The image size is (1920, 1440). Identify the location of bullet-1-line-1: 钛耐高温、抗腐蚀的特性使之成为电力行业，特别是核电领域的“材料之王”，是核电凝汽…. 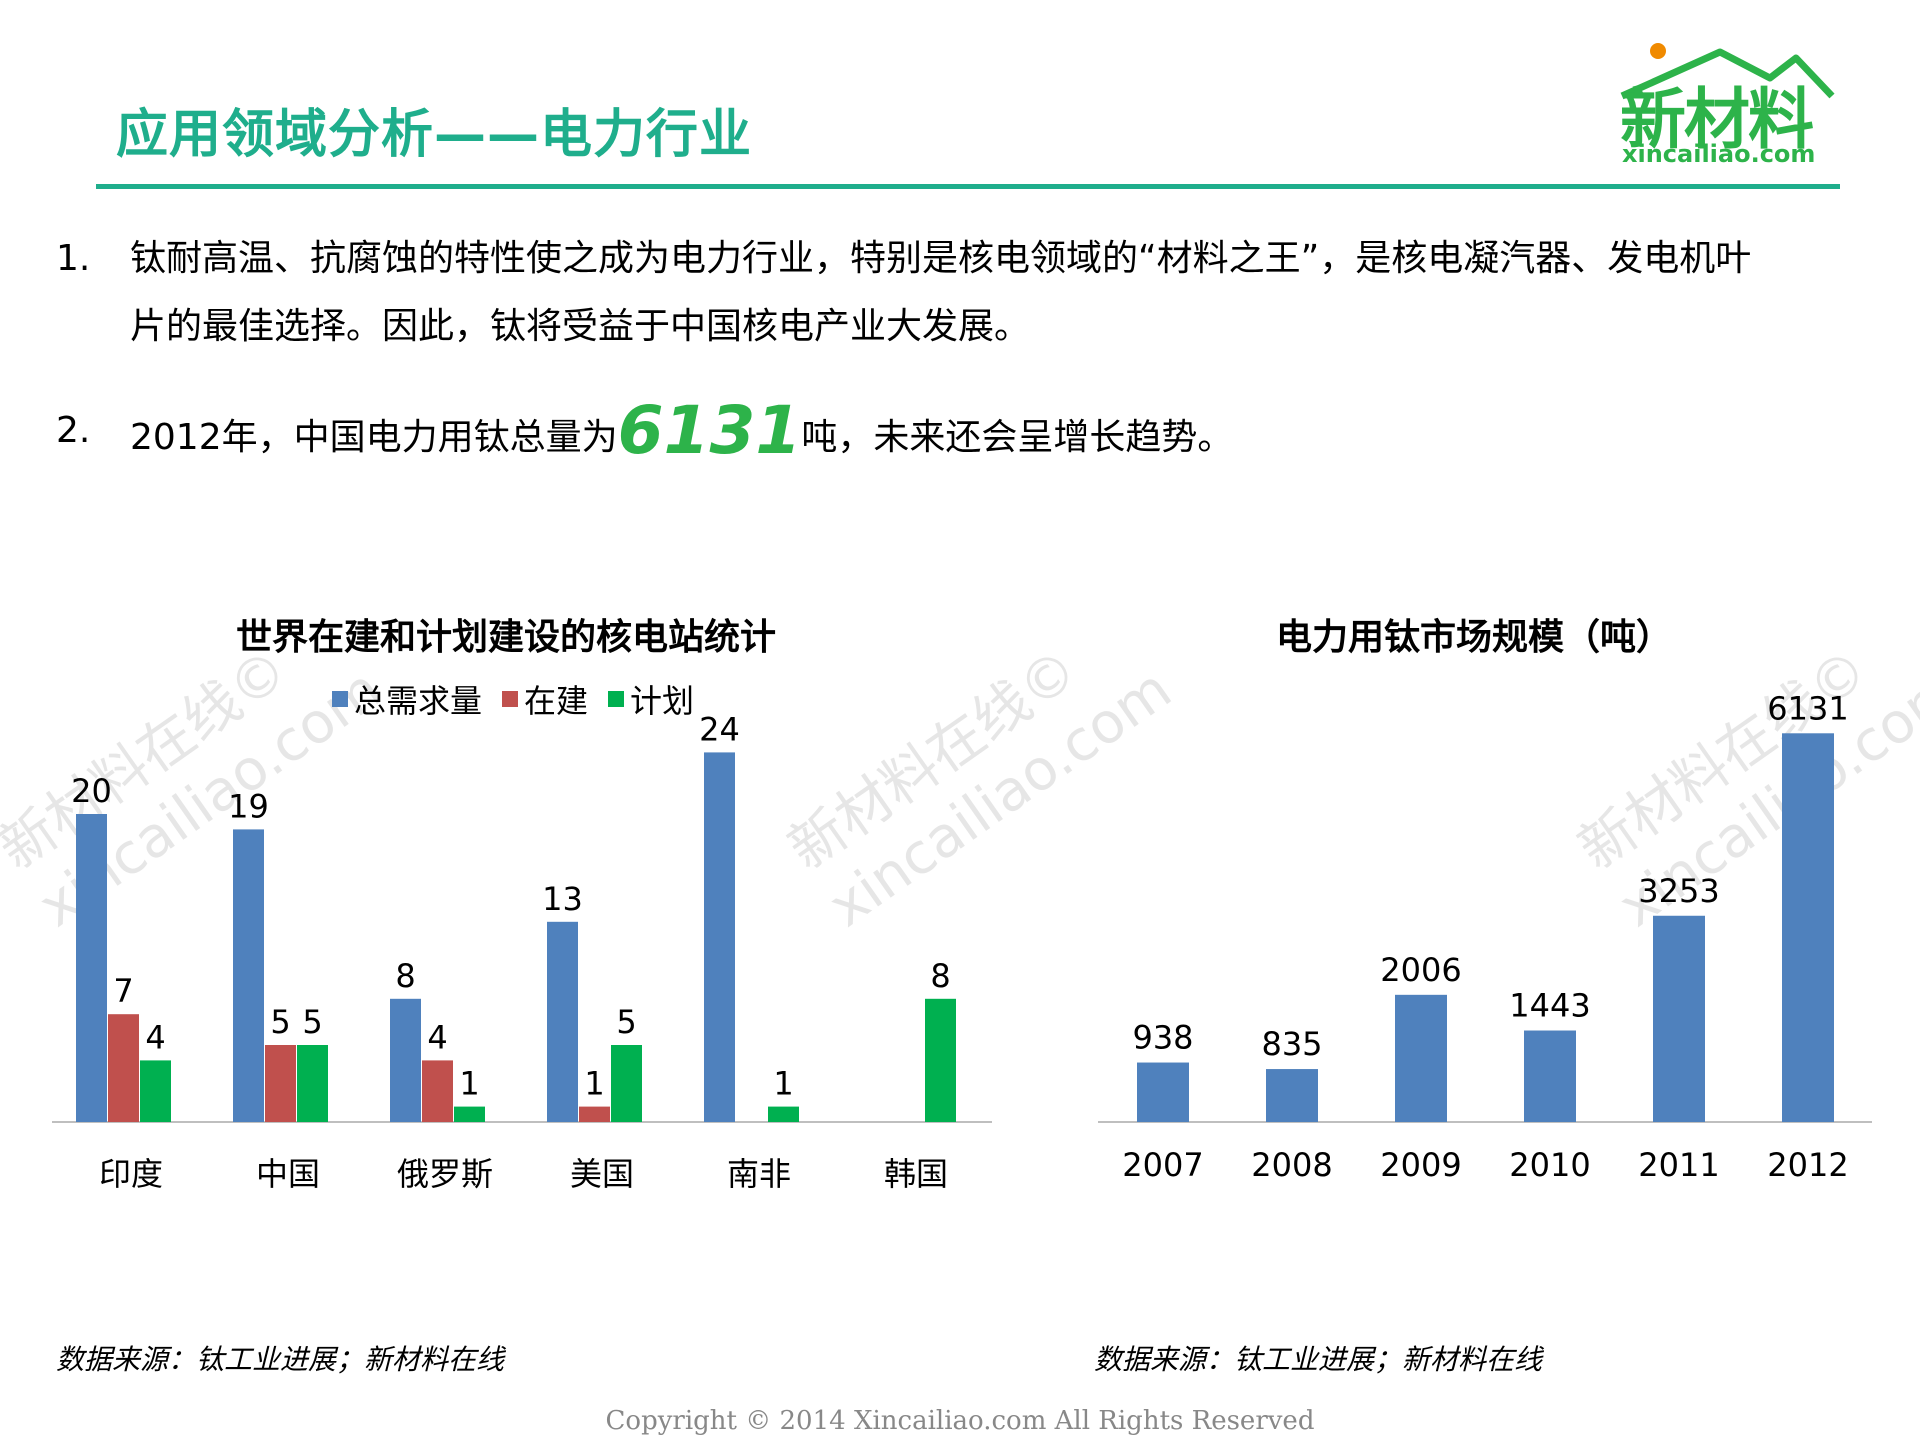
(941, 258).